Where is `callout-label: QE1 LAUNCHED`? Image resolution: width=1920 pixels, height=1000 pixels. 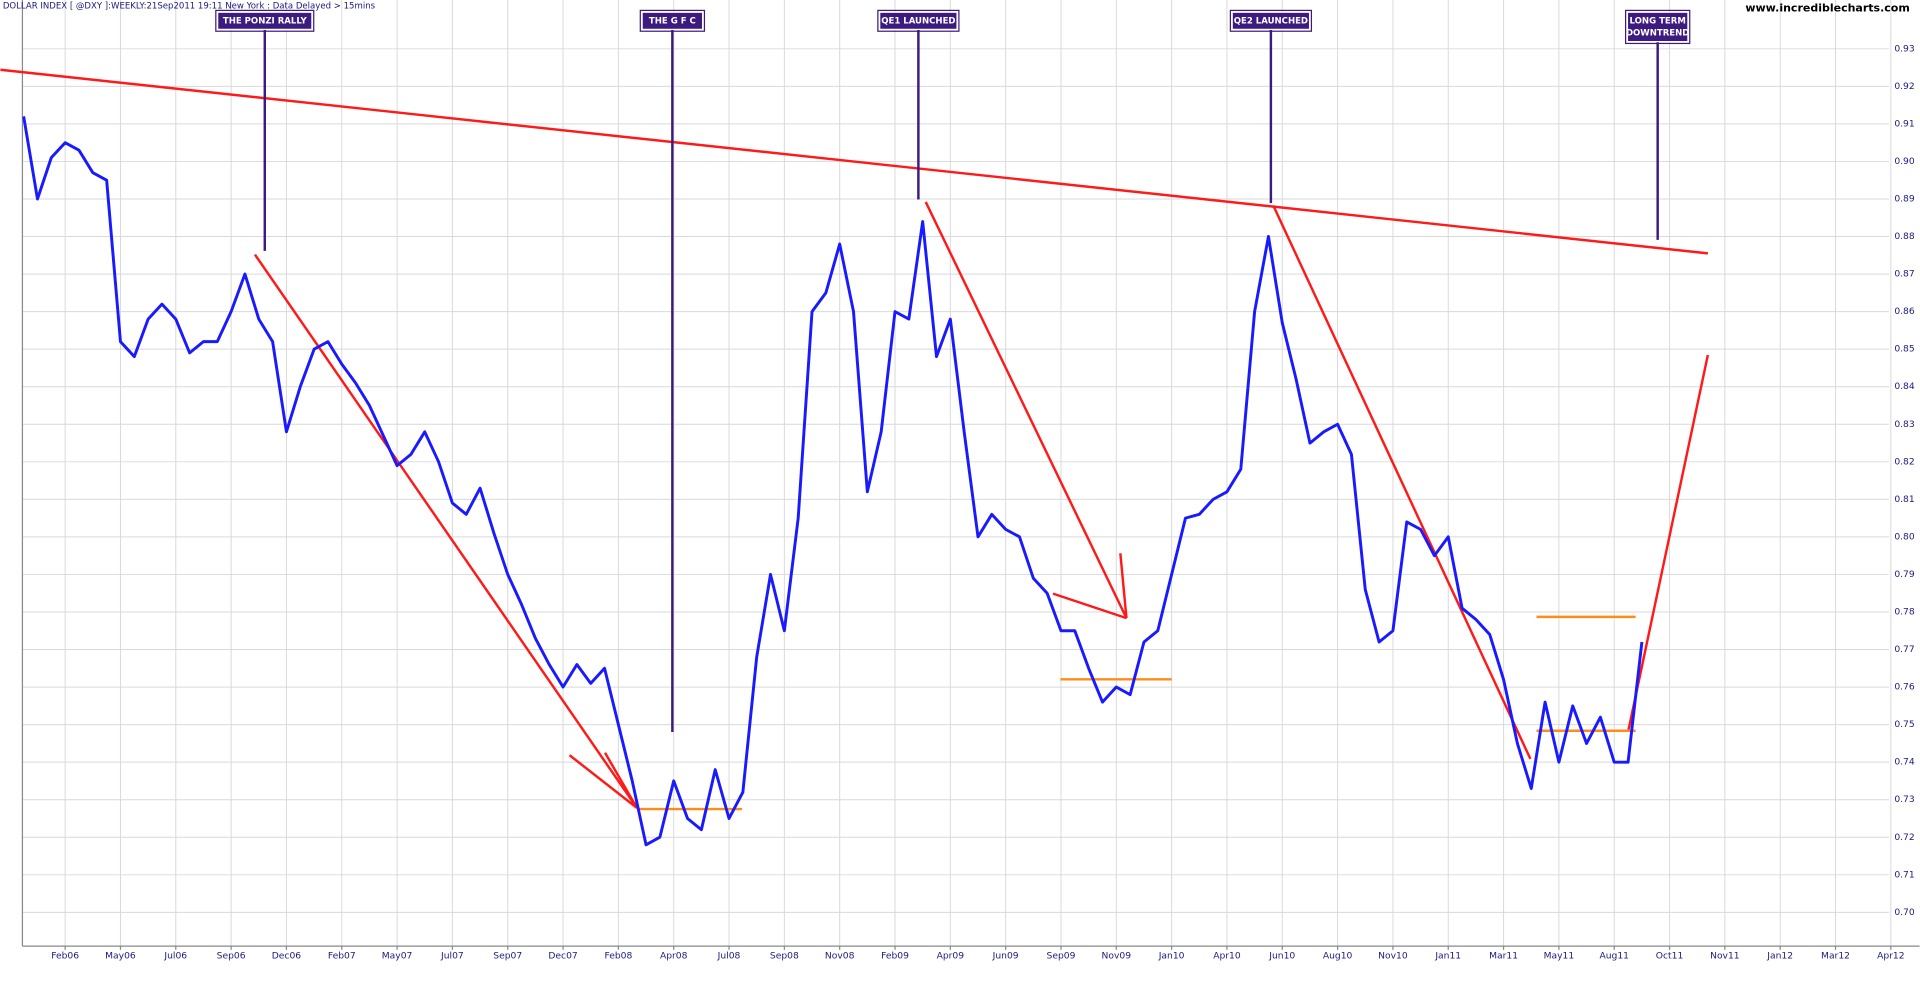 callout-label: QE1 LAUNCHED is located at coordinates (918, 21).